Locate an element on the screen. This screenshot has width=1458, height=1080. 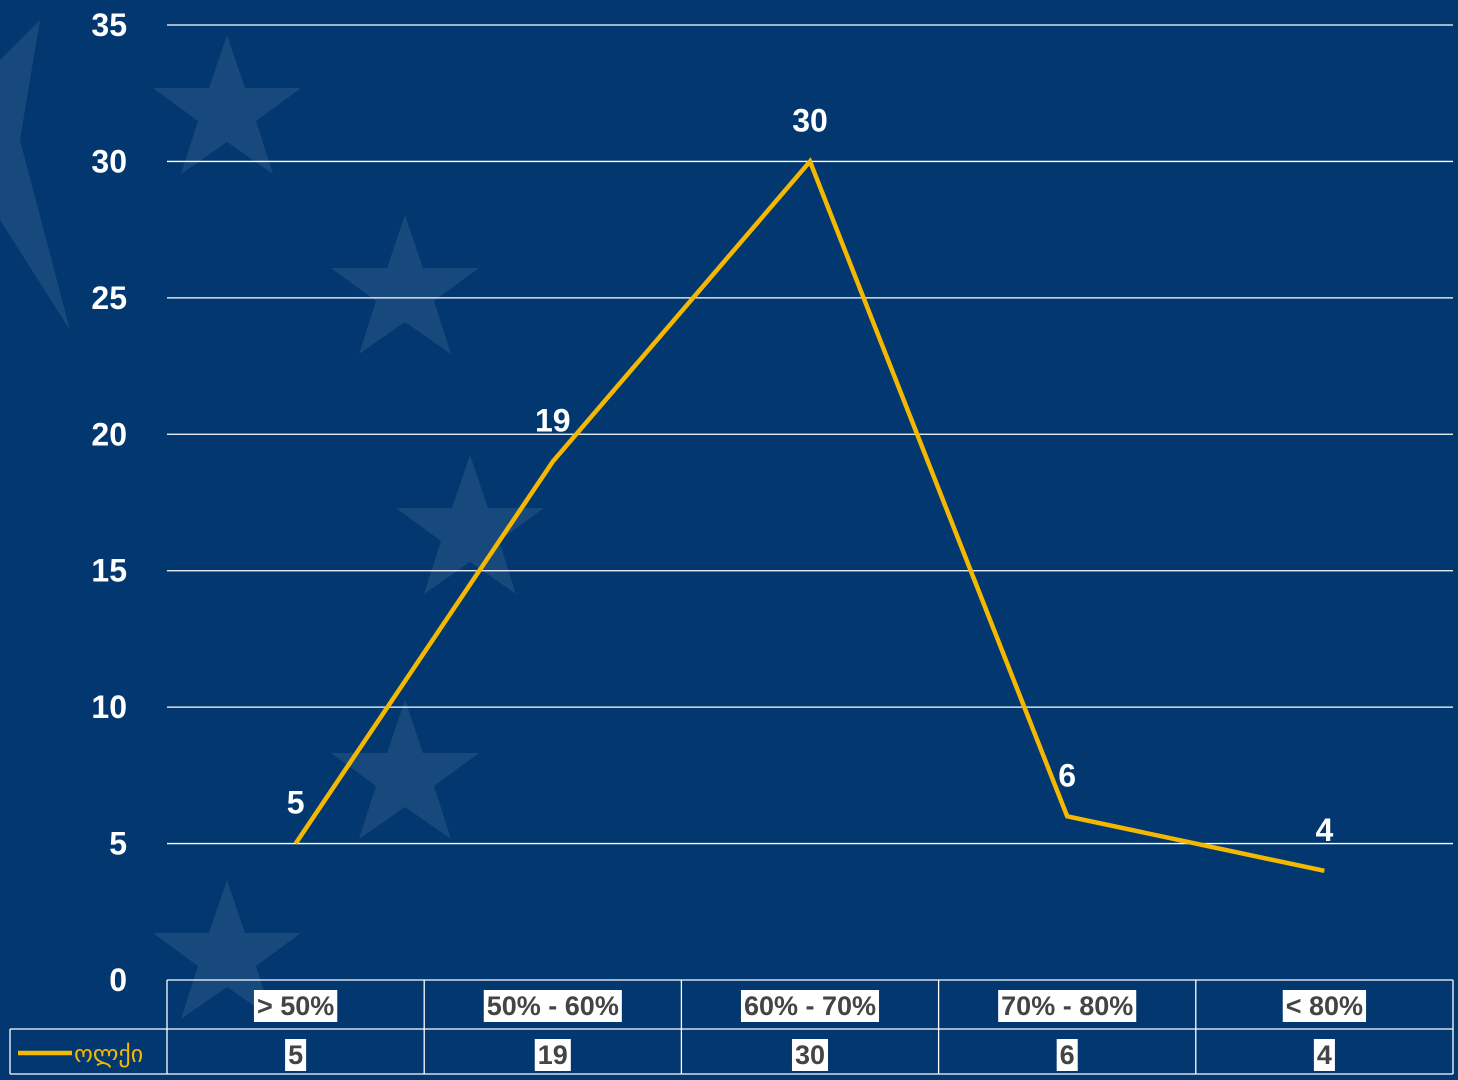
category-label: < 80% is located at coordinates (1324, 1006).